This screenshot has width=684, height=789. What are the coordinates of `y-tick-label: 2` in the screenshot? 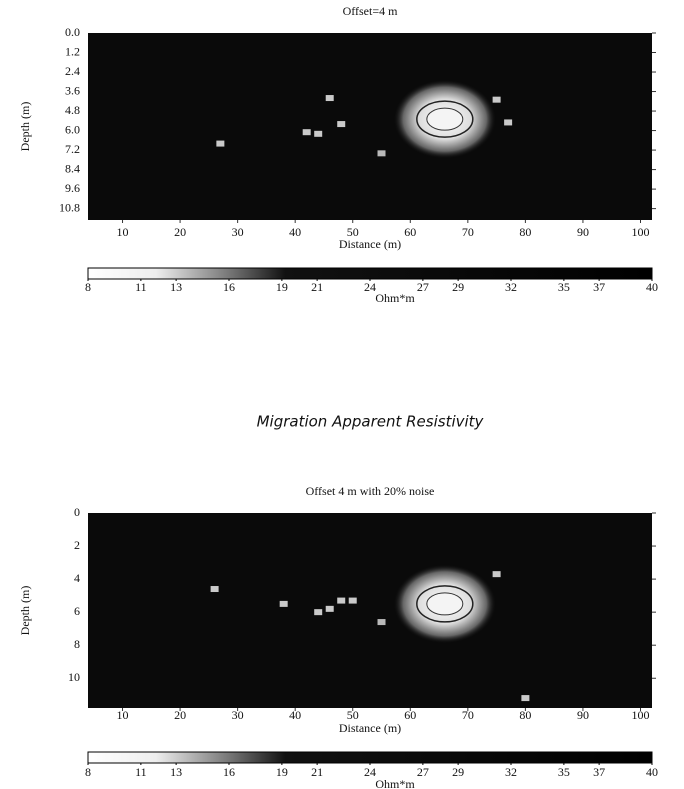 It's located at (77, 545).